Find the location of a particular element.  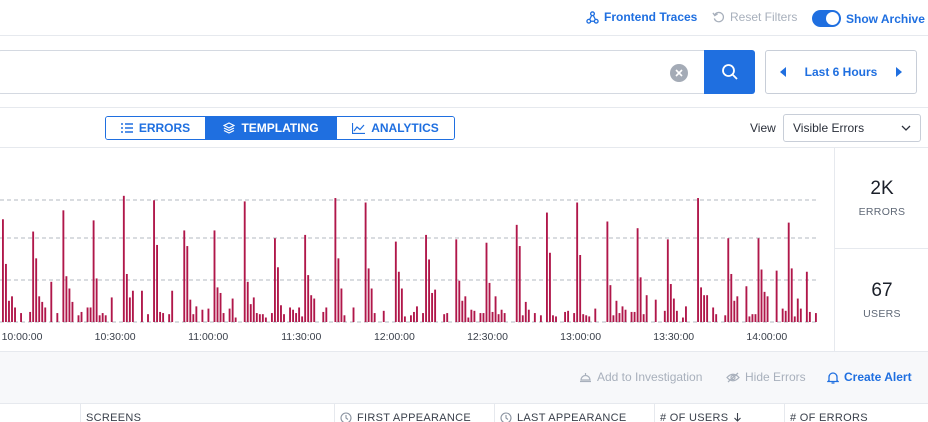

column-last-appearance: LAST APPEARANCE is located at coordinates (574, 413).